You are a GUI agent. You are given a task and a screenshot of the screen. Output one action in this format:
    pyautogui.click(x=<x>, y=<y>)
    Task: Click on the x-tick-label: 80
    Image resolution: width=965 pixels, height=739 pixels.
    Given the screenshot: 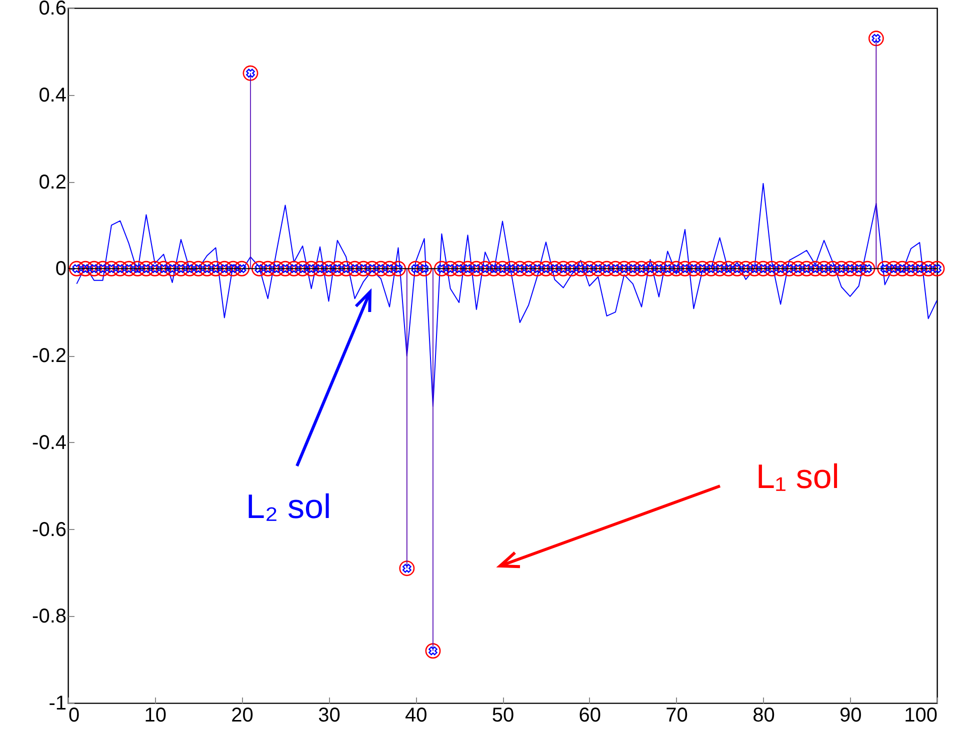 What is the action you would take?
    pyautogui.click(x=763, y=715)
    